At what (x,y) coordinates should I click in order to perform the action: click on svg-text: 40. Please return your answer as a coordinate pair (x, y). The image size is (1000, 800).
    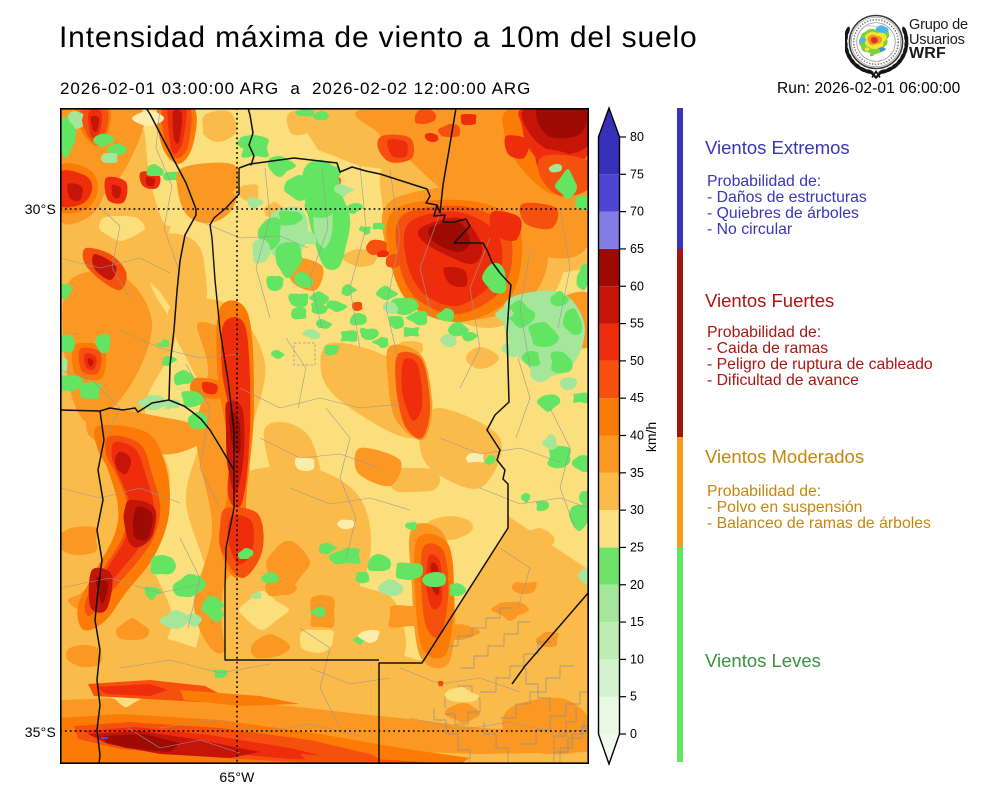
    Looking at the image, I should click on (637, 436).